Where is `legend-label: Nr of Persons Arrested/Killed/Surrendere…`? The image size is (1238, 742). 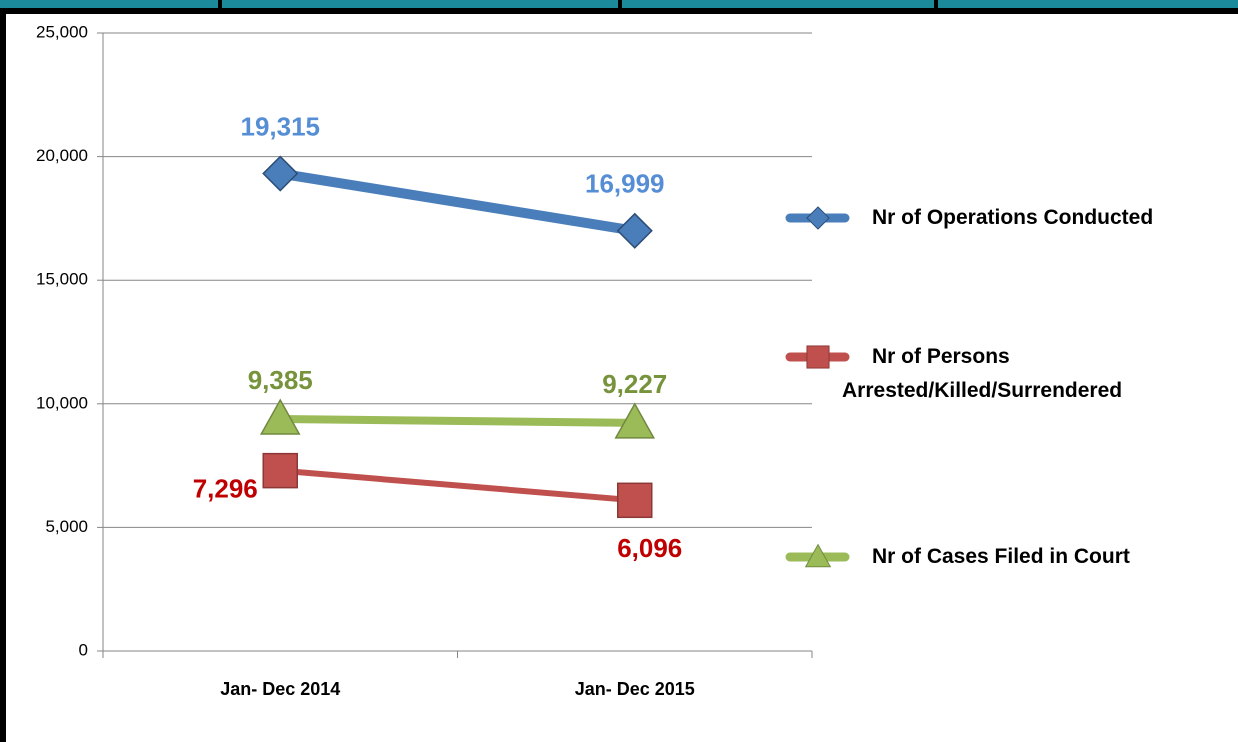 legend-label: Nr of Persons Arrested/Killed/Surrendere… is located at coordinates (982, 373).